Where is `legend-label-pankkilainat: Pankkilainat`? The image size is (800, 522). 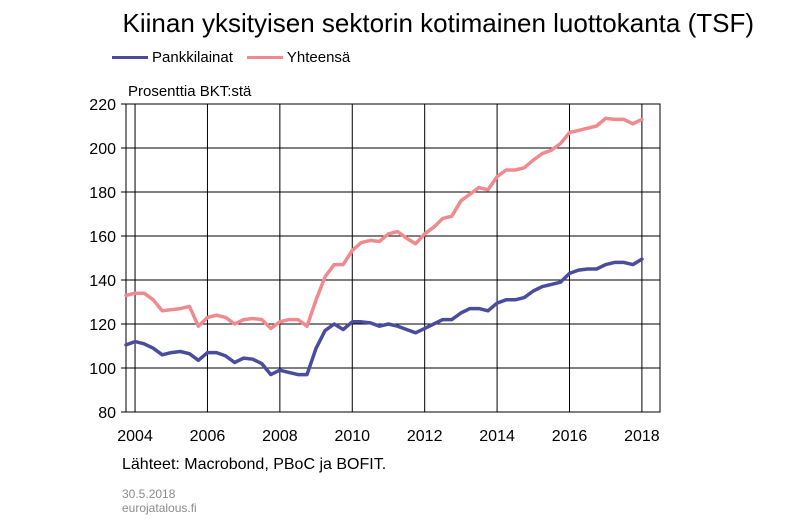
legend-label-pankkilainat: Pankkilainat is located at coordinates (192, 57).